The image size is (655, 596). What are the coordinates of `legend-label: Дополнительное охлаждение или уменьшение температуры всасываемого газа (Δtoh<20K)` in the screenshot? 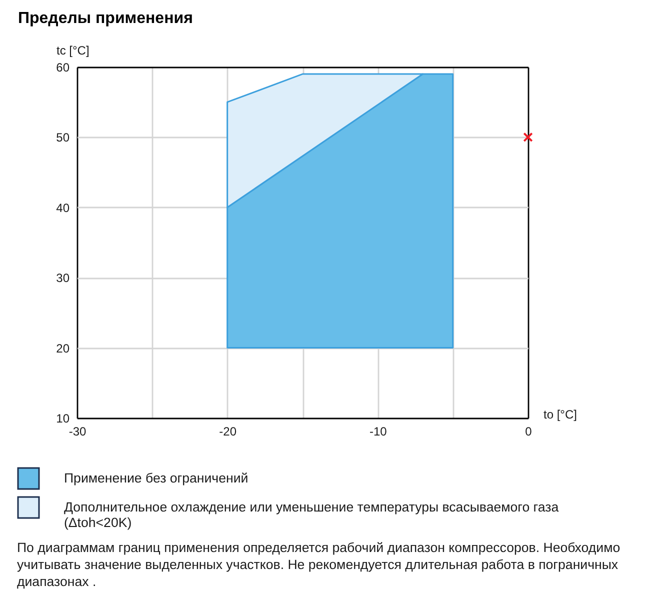 It's located at (312, 515).